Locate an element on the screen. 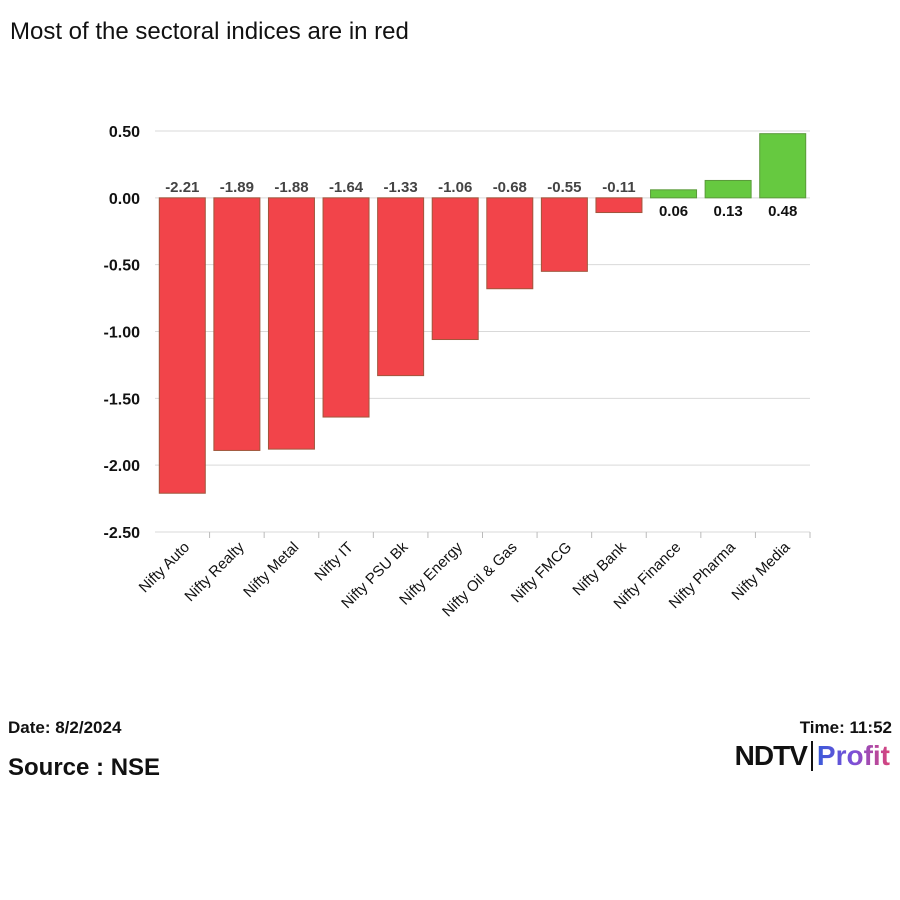 The width and height of the screenshot is (900, 900). date-label: Date: 8/2/2024 is located at coordinates (65, 727).